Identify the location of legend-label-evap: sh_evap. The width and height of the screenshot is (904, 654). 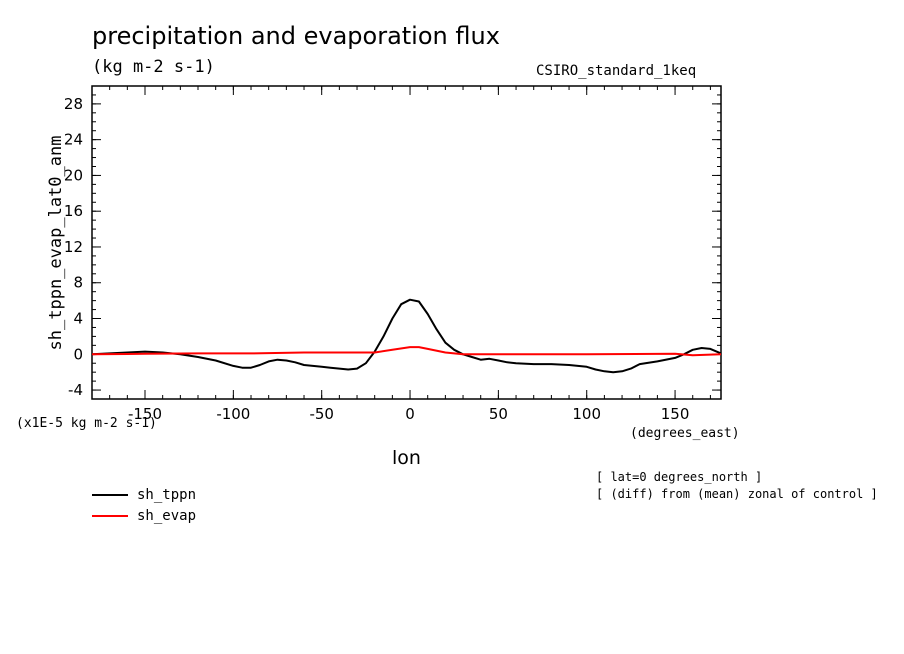
(167, 516).